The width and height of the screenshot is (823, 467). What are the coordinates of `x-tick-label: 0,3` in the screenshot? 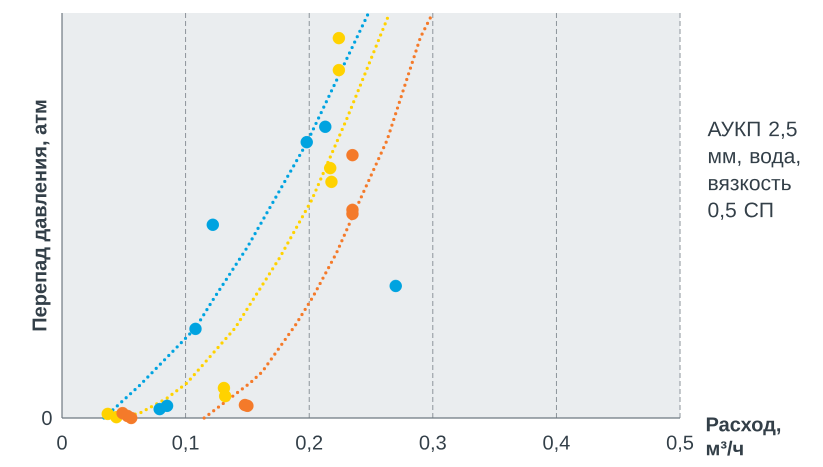 It's located at (433, 444).